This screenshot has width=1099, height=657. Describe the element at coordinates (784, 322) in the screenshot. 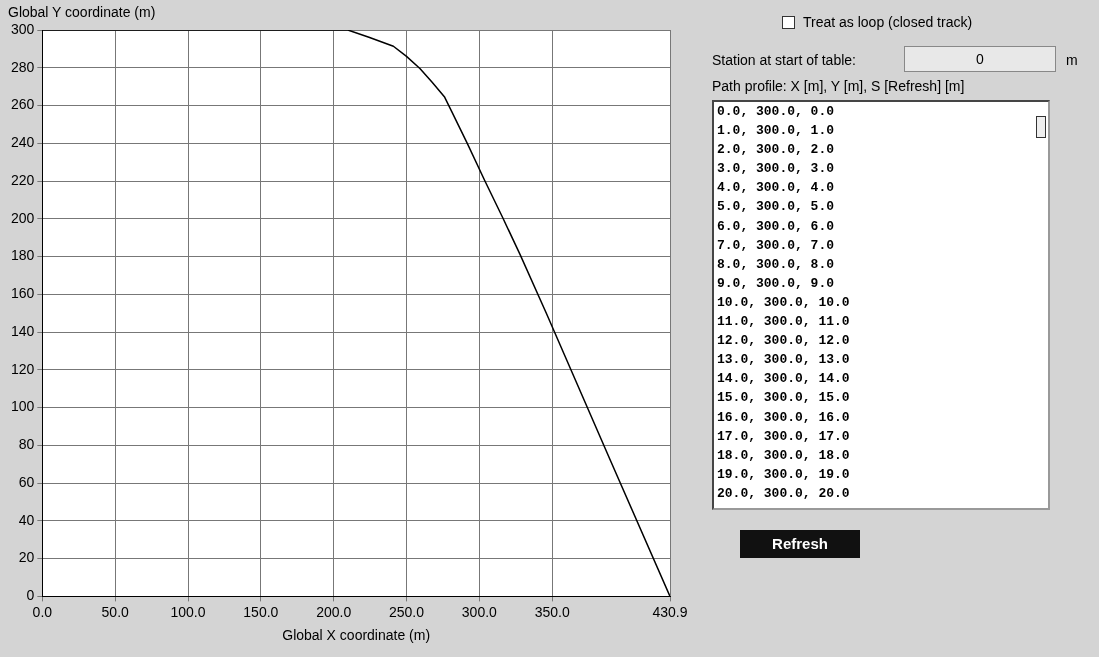

I see `text: 11.0, 300.0, 11.0` at that location.